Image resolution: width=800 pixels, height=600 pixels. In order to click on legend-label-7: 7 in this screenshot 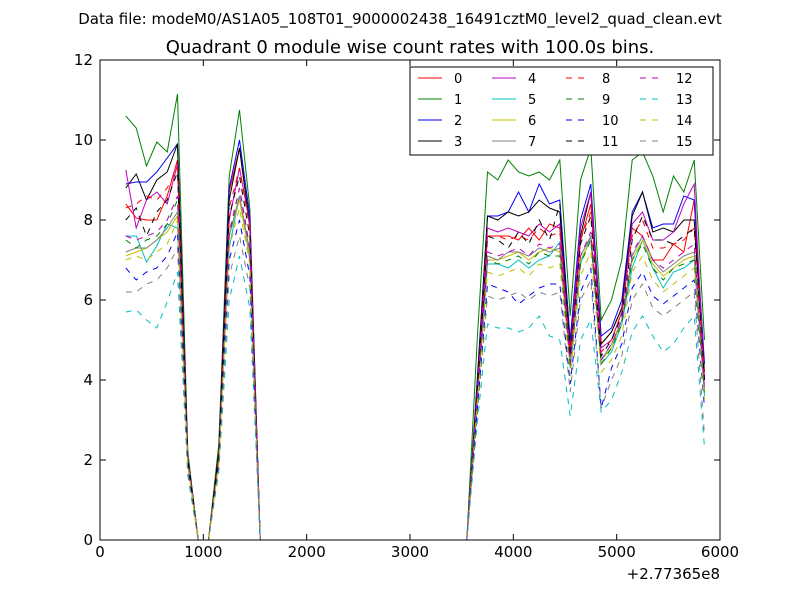, I will do `click(532, 142)`.